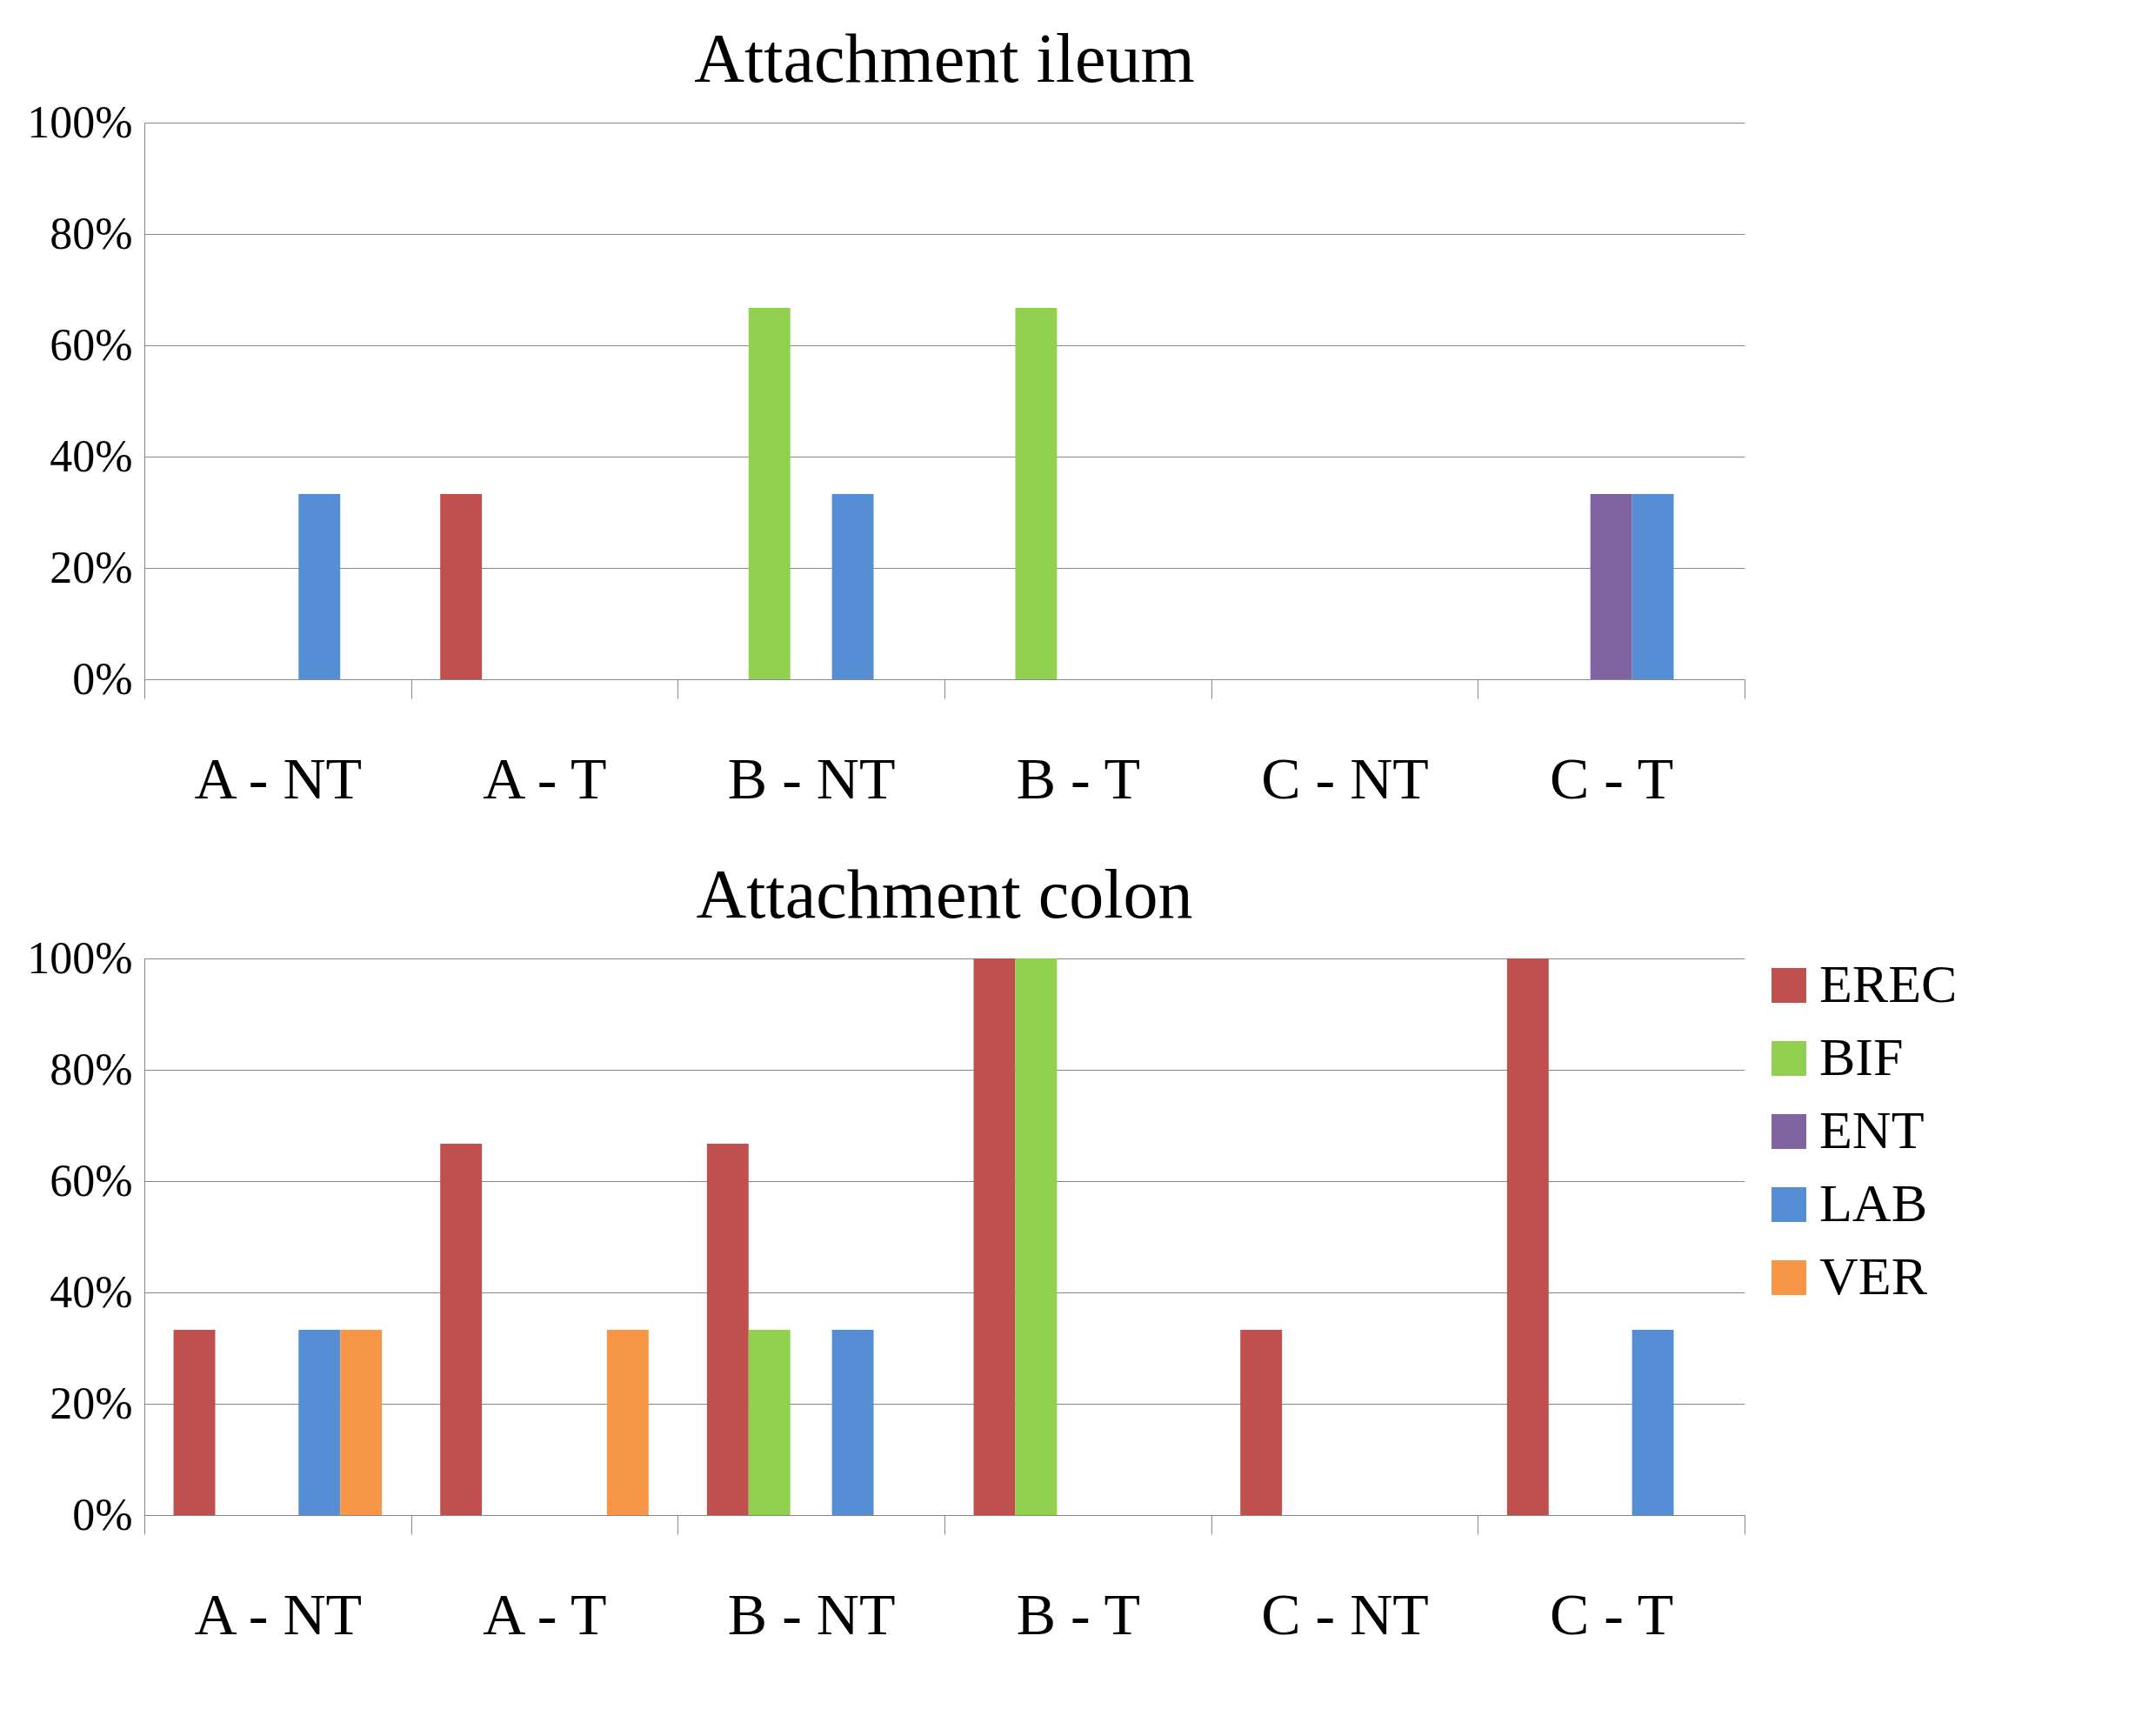 The image size is (2142, 1736). I want to click on chart-title: Attachment colon, so click(944, 894).